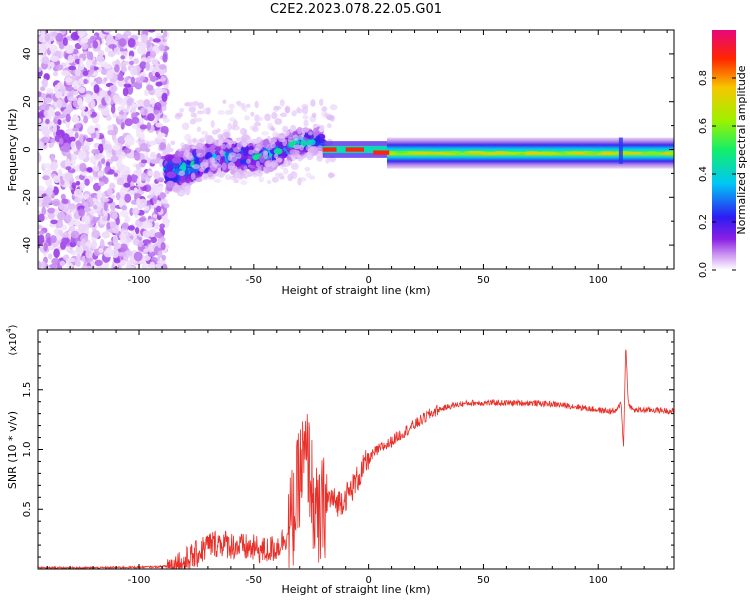  Describe the element at coordinates (598, 580) in the screenshot. I see `x-tick-label: 100` at that location.